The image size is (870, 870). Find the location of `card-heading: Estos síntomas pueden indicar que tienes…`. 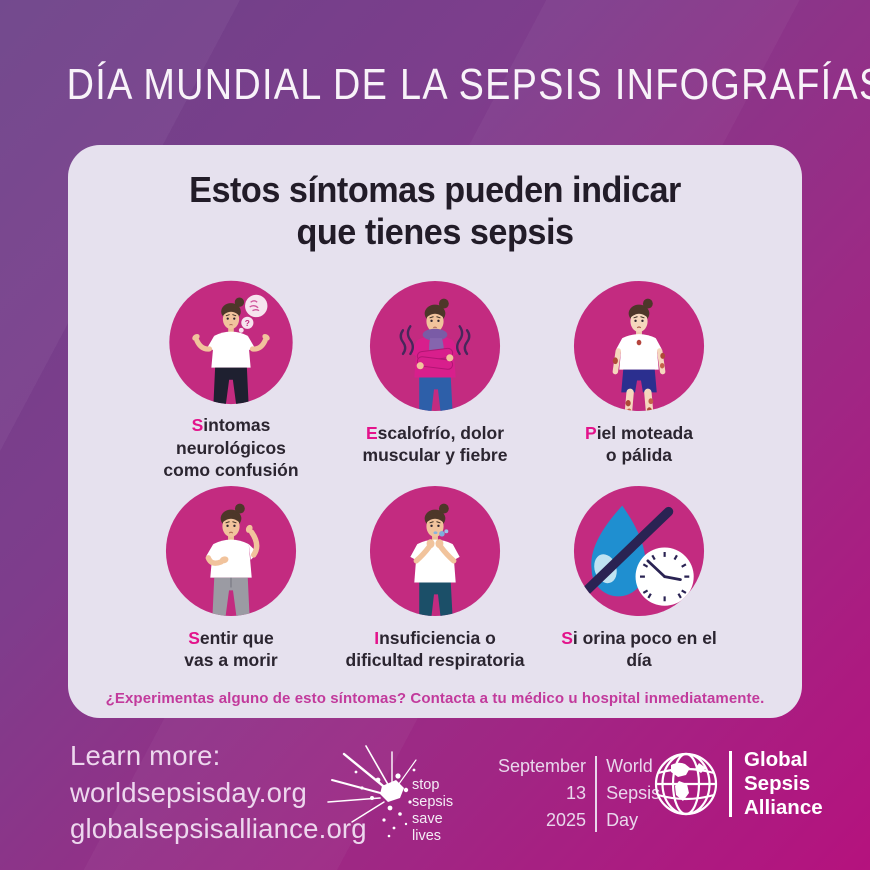

card-heading: Estos síntomas pueden indicar que tienes… is located at coordinates (435, 210).